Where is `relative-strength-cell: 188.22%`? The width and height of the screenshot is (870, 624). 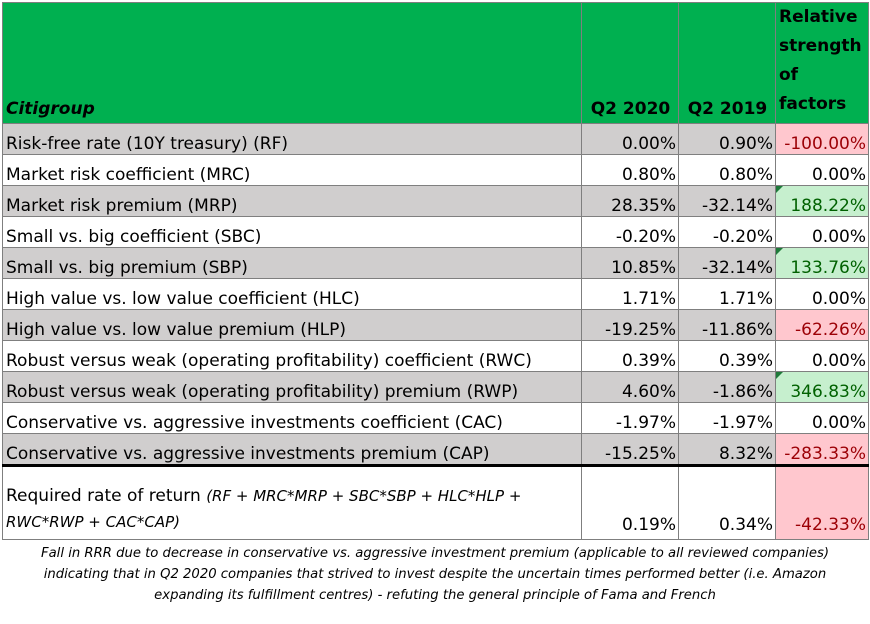 relative-strength-cell: 188.22% is located at coordinates (822, 201).